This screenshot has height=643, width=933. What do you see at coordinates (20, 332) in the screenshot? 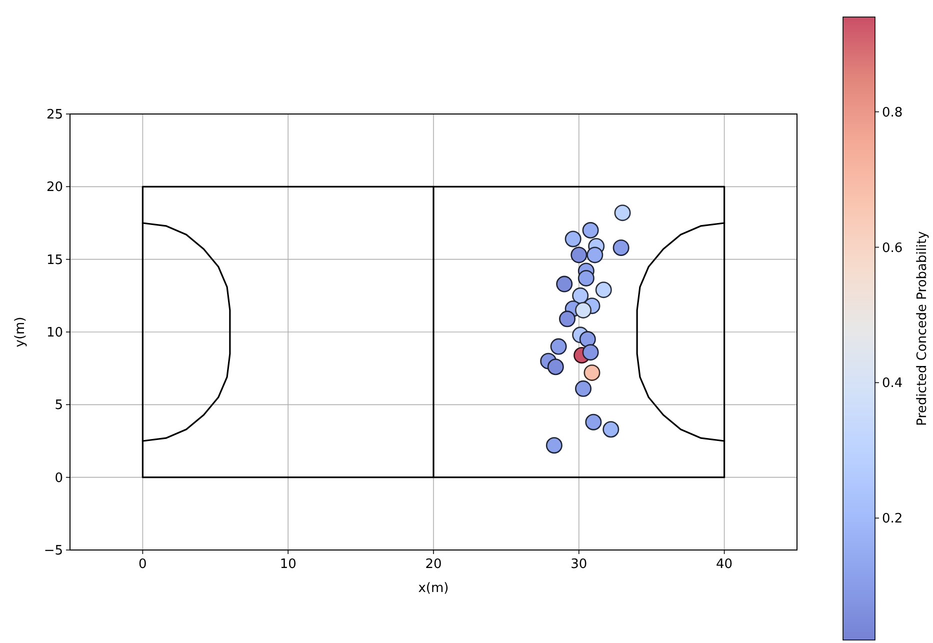
I see `y-axis-title: y(m)` at bounding box center [20, 332].